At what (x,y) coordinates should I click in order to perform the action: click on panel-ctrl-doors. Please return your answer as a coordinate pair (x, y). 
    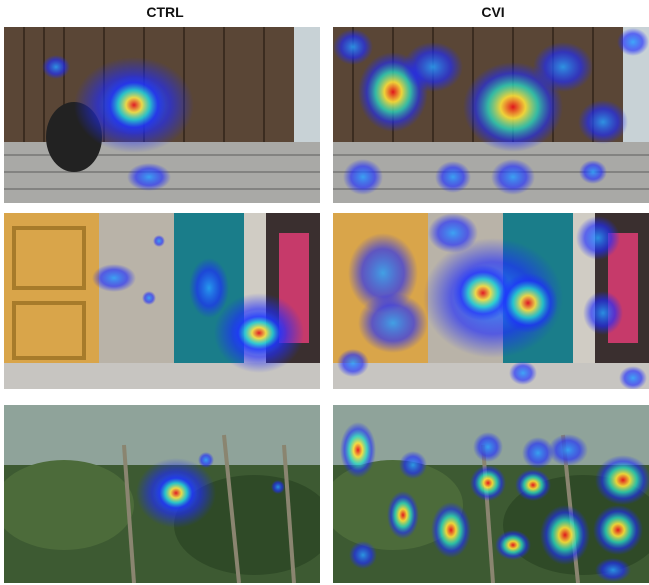
    Looking at the image, I should click on (162, 301).